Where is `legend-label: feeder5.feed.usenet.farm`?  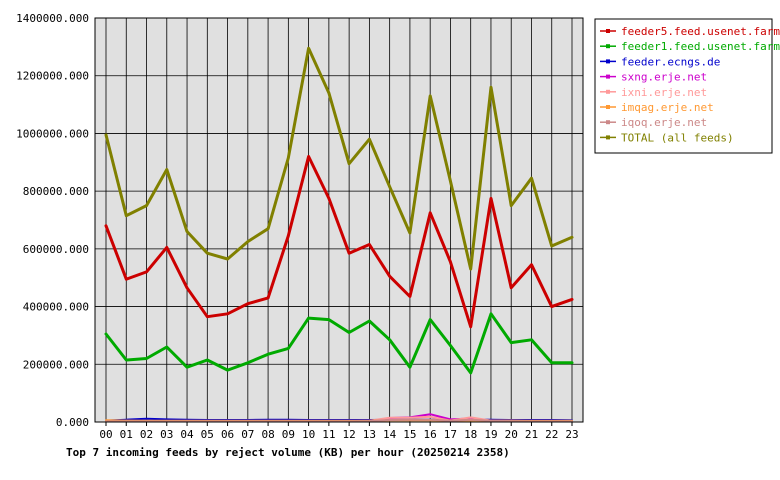 legend-label: feeder5.feed.usenet.farm is located at coordinates (700, 31).